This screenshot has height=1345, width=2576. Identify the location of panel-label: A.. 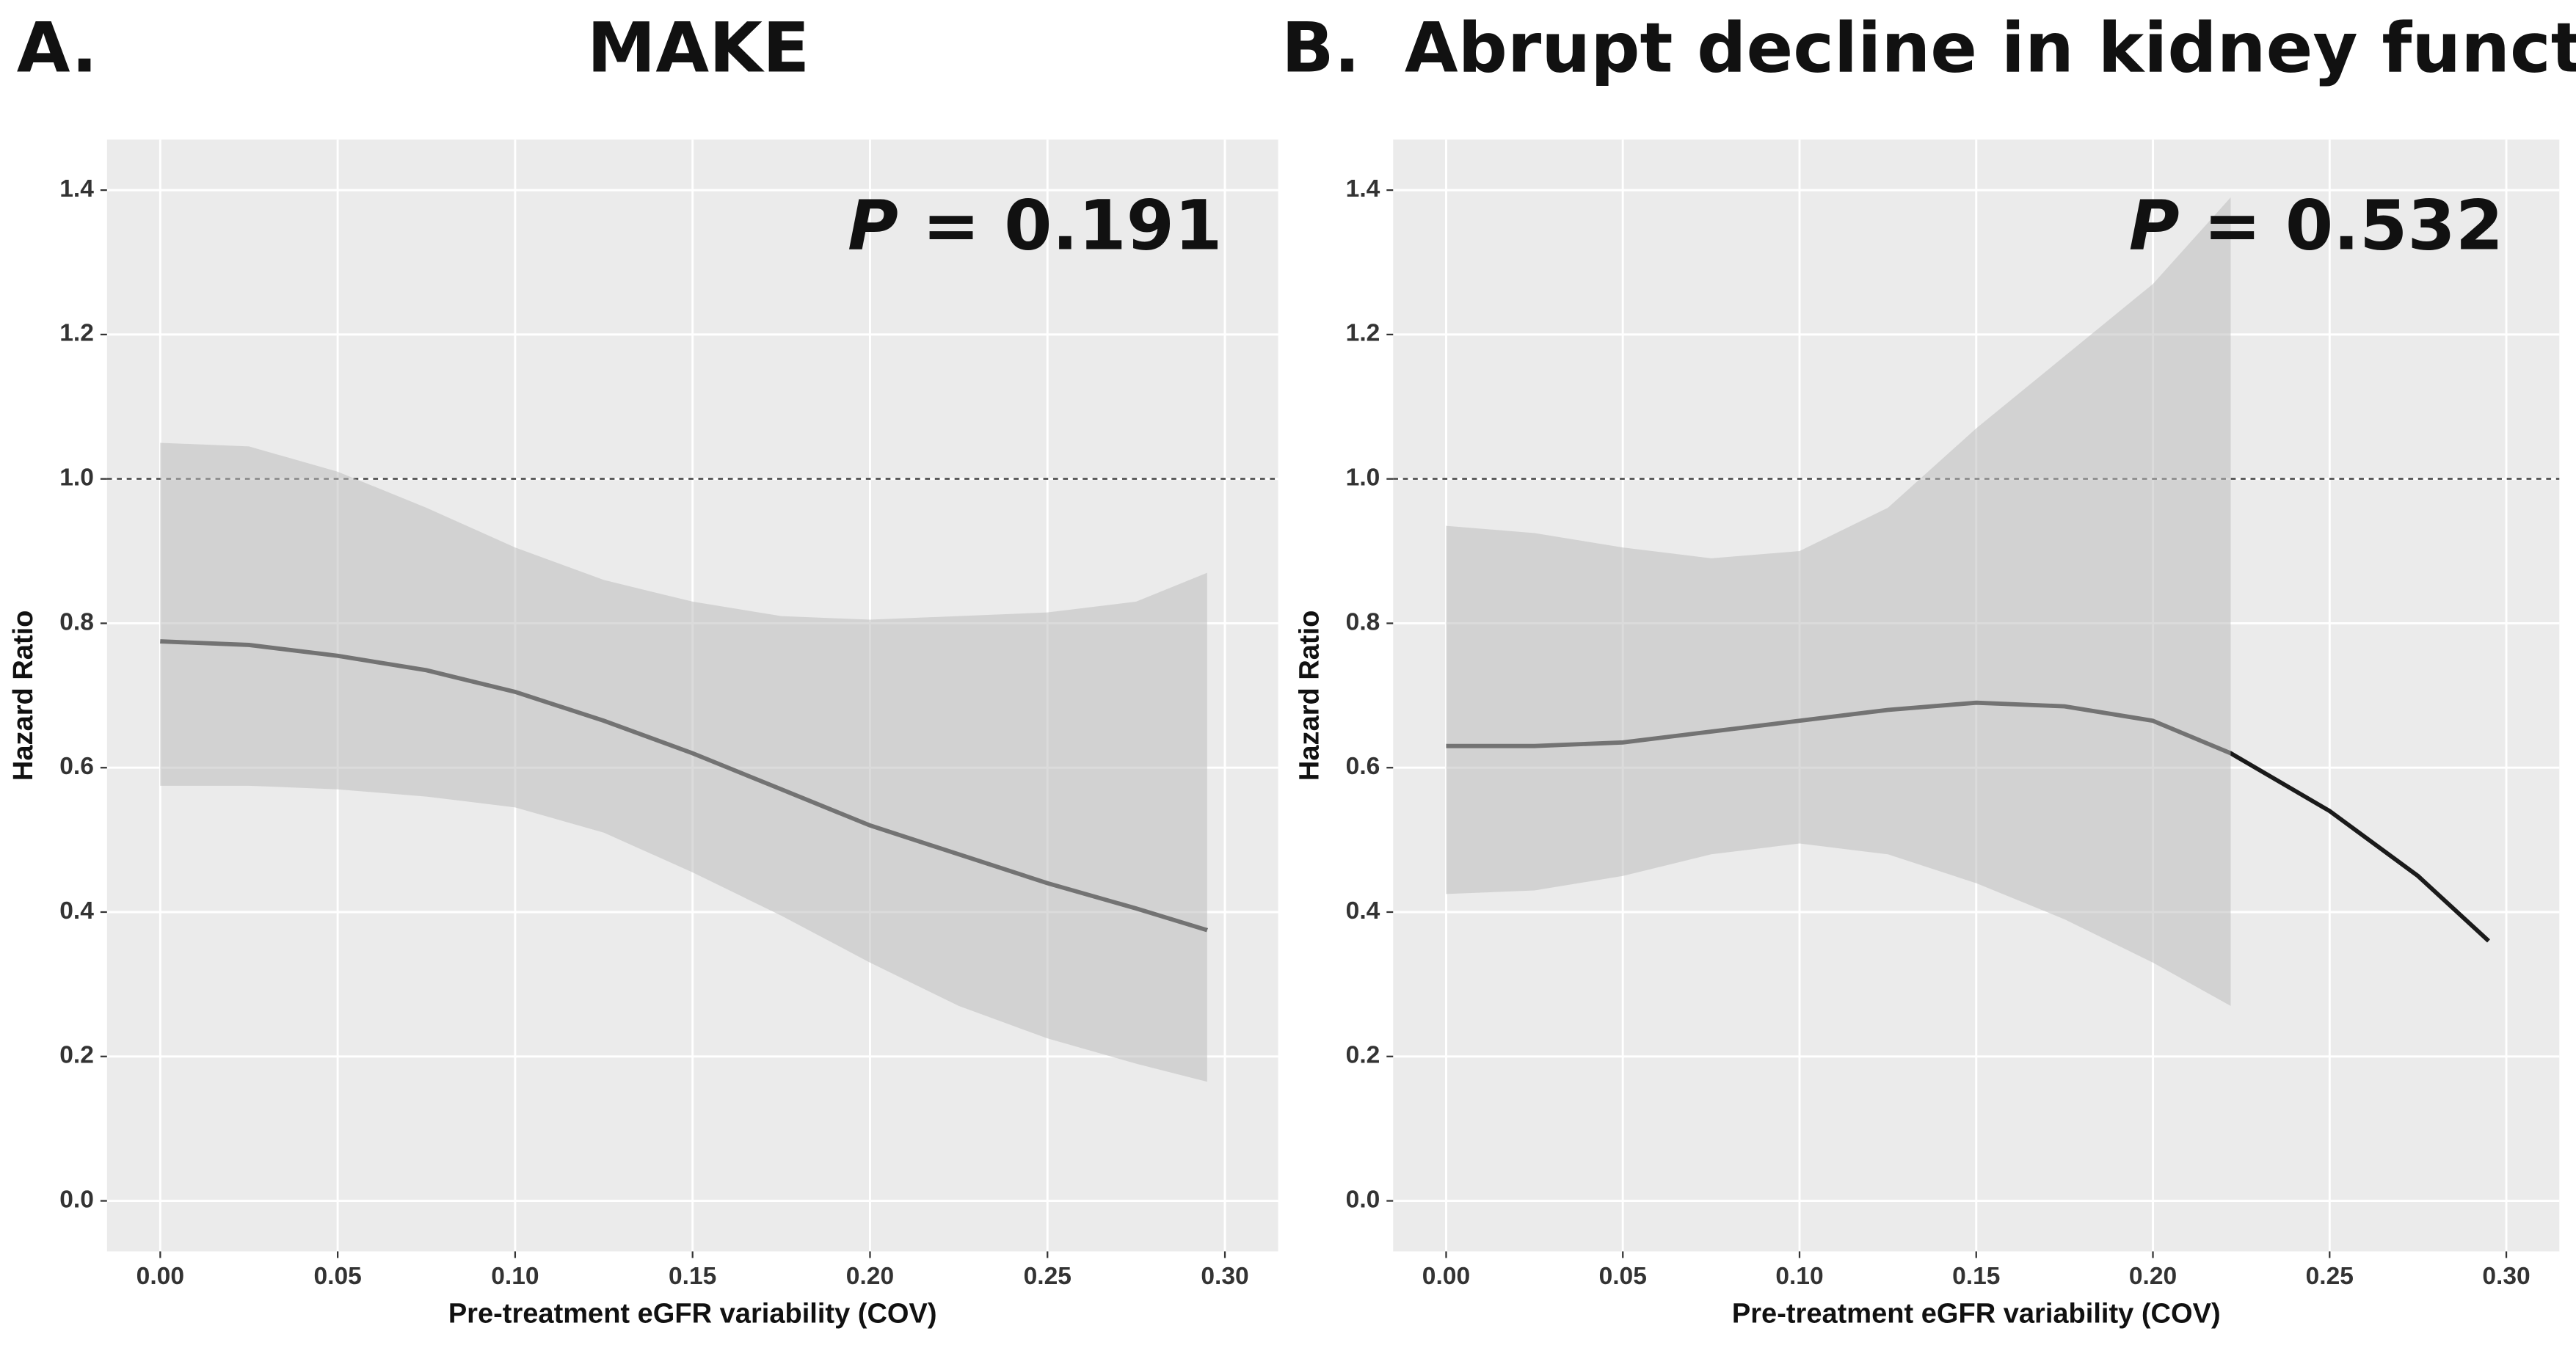
(57, 48).